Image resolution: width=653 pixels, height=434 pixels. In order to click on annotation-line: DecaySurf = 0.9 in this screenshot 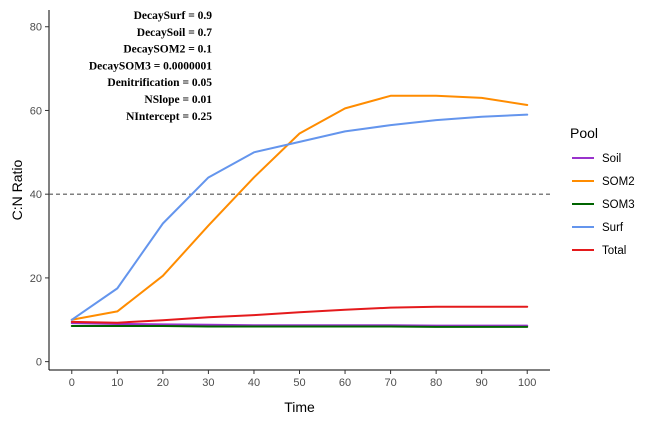, I will do `click(173, 16)`.